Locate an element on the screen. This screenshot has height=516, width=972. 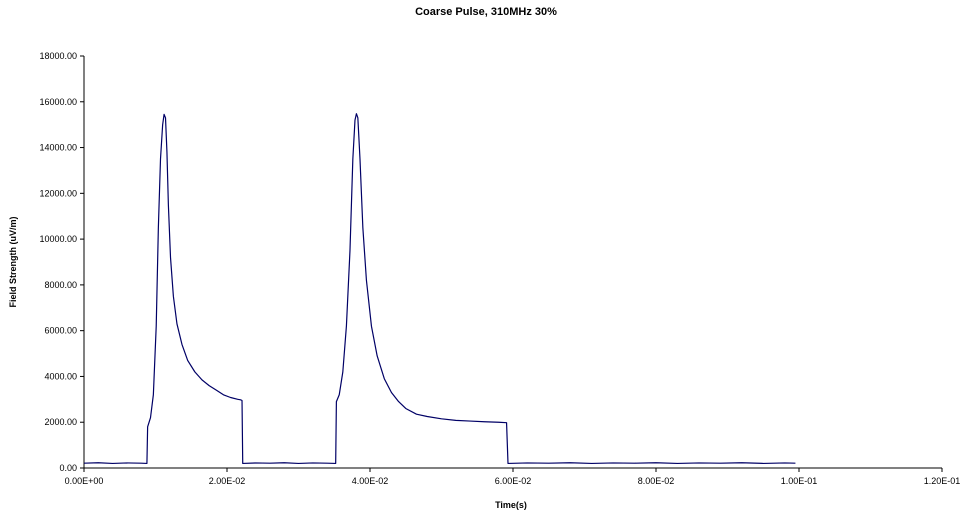
y-tick-label: 8000.00 is located at coordinates (60, 285).